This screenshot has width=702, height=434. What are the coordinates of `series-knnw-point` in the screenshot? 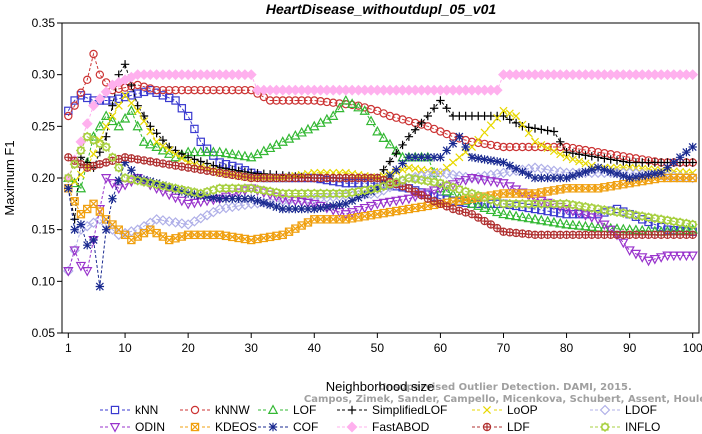 It's located at (491, 145).